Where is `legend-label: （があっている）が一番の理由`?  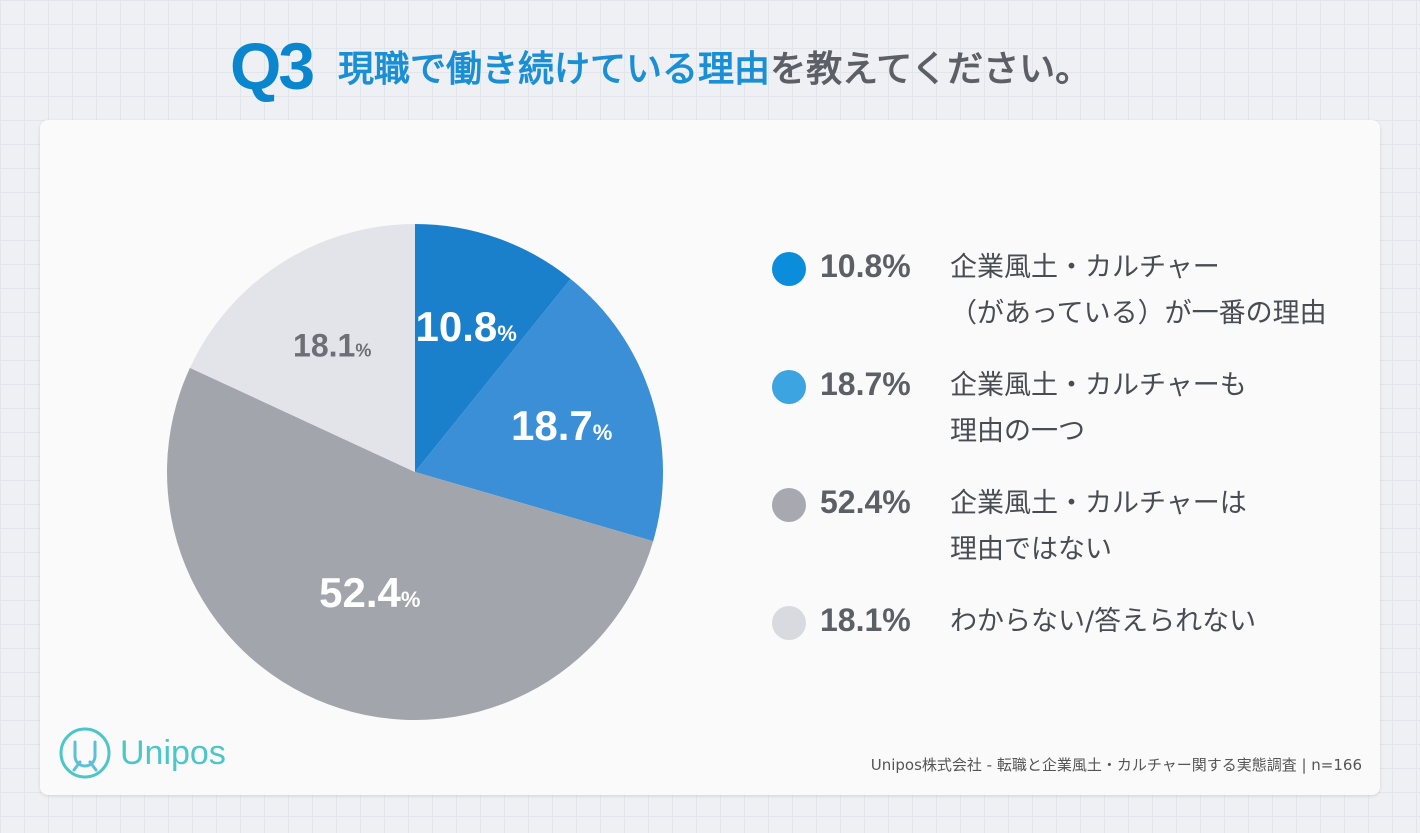
legend-label: （があっている）が一番の理由 is located at coordinates (1138, 313).